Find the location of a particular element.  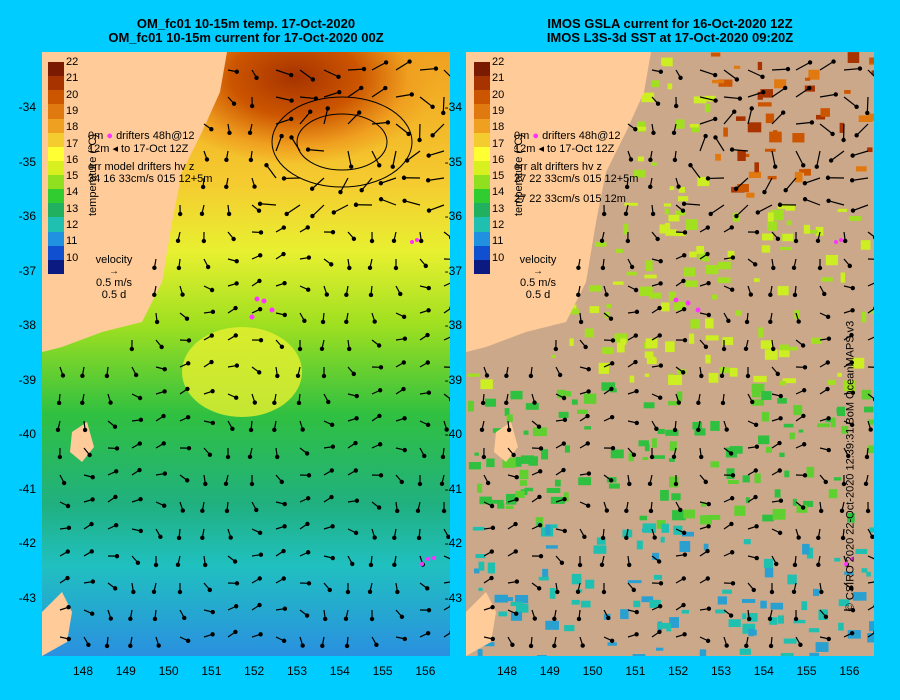

colorbar-tick: 13 is located at coordinates (72, 208).